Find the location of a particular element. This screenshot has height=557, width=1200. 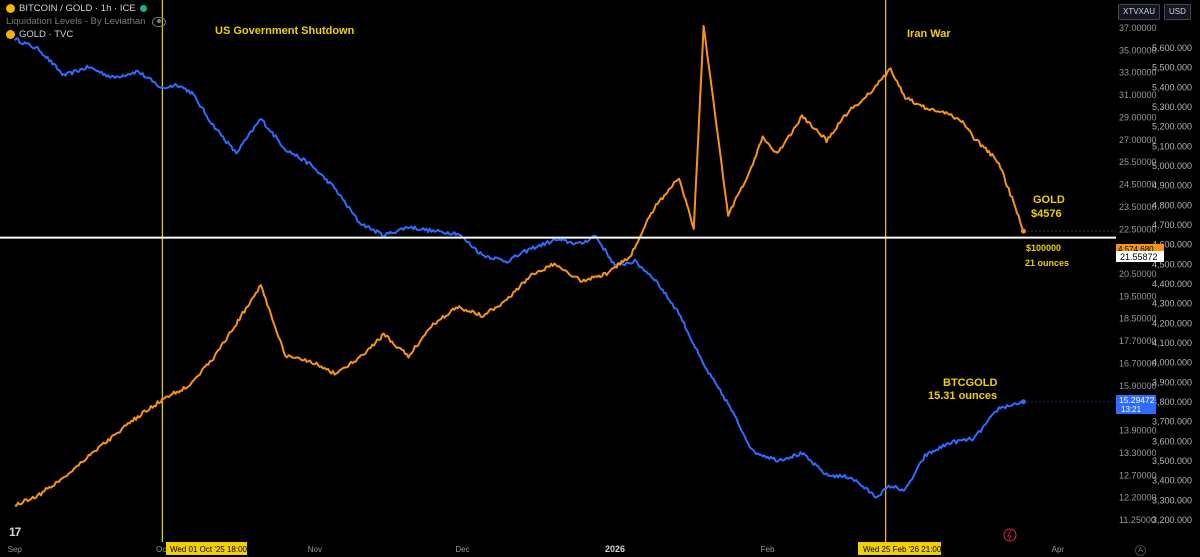

legend-indicator-name: Liquidation Levels - By Leviathan is located at coordinates (76, 21).